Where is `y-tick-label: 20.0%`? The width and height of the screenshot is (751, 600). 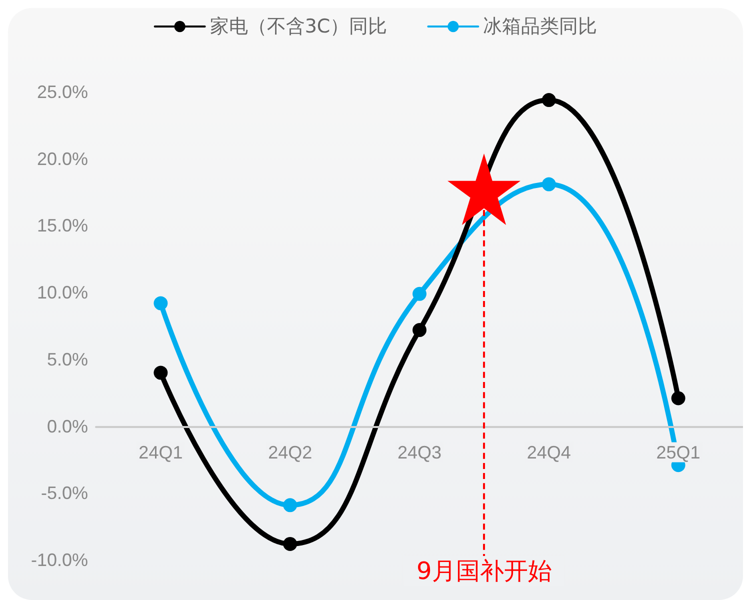 y-tick-label: 20.0% is located at coordinates (62, 158).